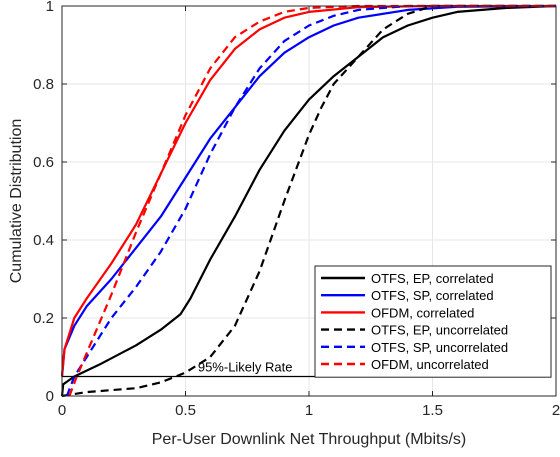 The image size is (560, 457). What do you see at coordinates (432, 278) in the screenshot?
I see `legend-label-0: OTFS, EP, correlated` at bounding box center [432, 278].